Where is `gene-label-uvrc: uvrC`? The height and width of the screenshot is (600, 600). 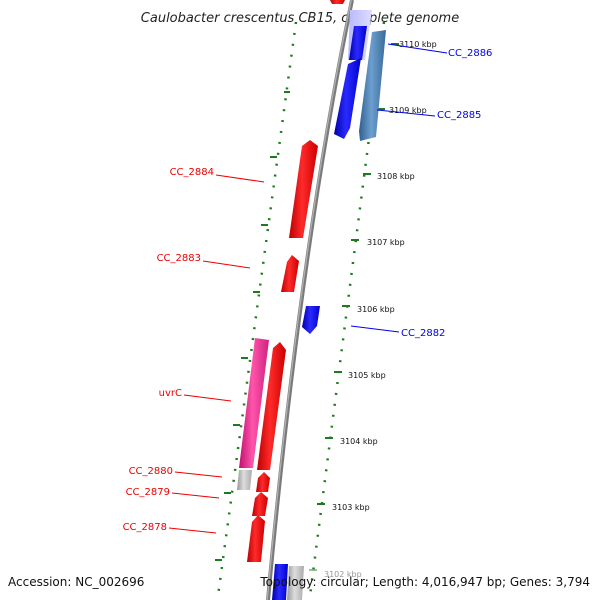
gene-label-uvrc: uvrC is located at coordinates (170, 393).